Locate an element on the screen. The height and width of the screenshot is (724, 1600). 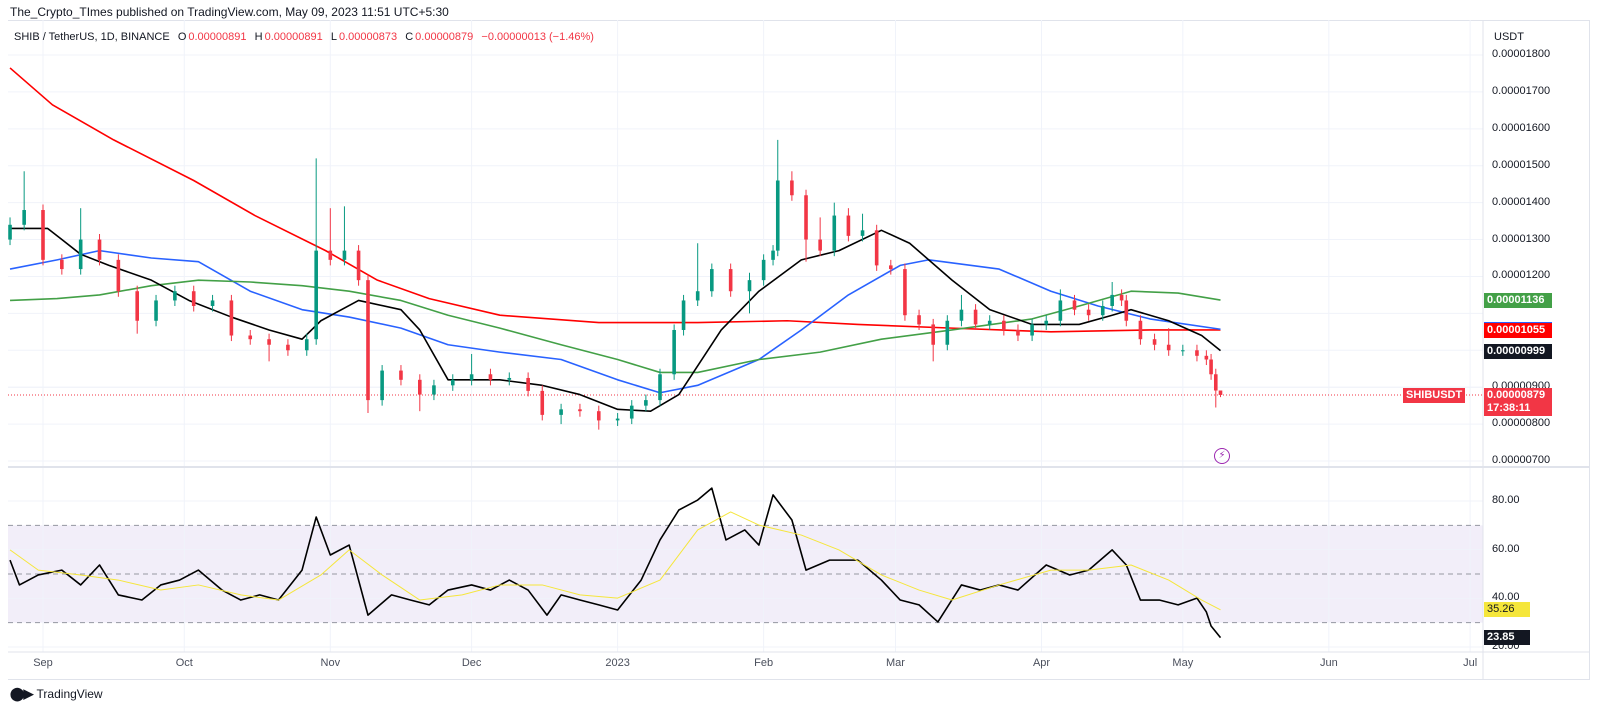
ma-price-label: 0.00001136 is located at coordinates (1518, 301).